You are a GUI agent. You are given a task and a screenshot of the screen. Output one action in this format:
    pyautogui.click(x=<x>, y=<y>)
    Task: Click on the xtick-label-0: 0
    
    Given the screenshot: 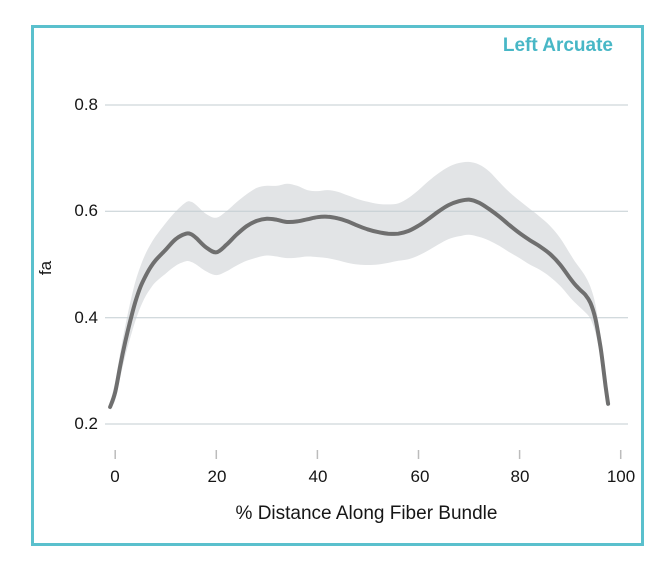 What is the action you would take?
    pyautogui.click(x=115, y=476)
    